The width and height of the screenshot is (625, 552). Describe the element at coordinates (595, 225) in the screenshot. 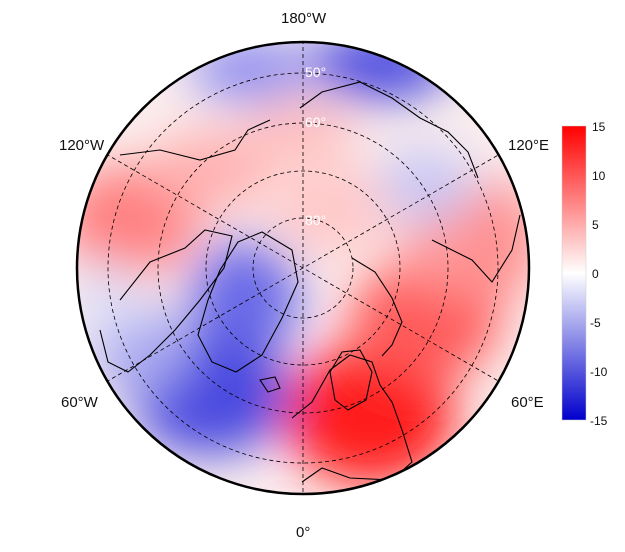

I see `colorbar-tick-5: 5` at that location.